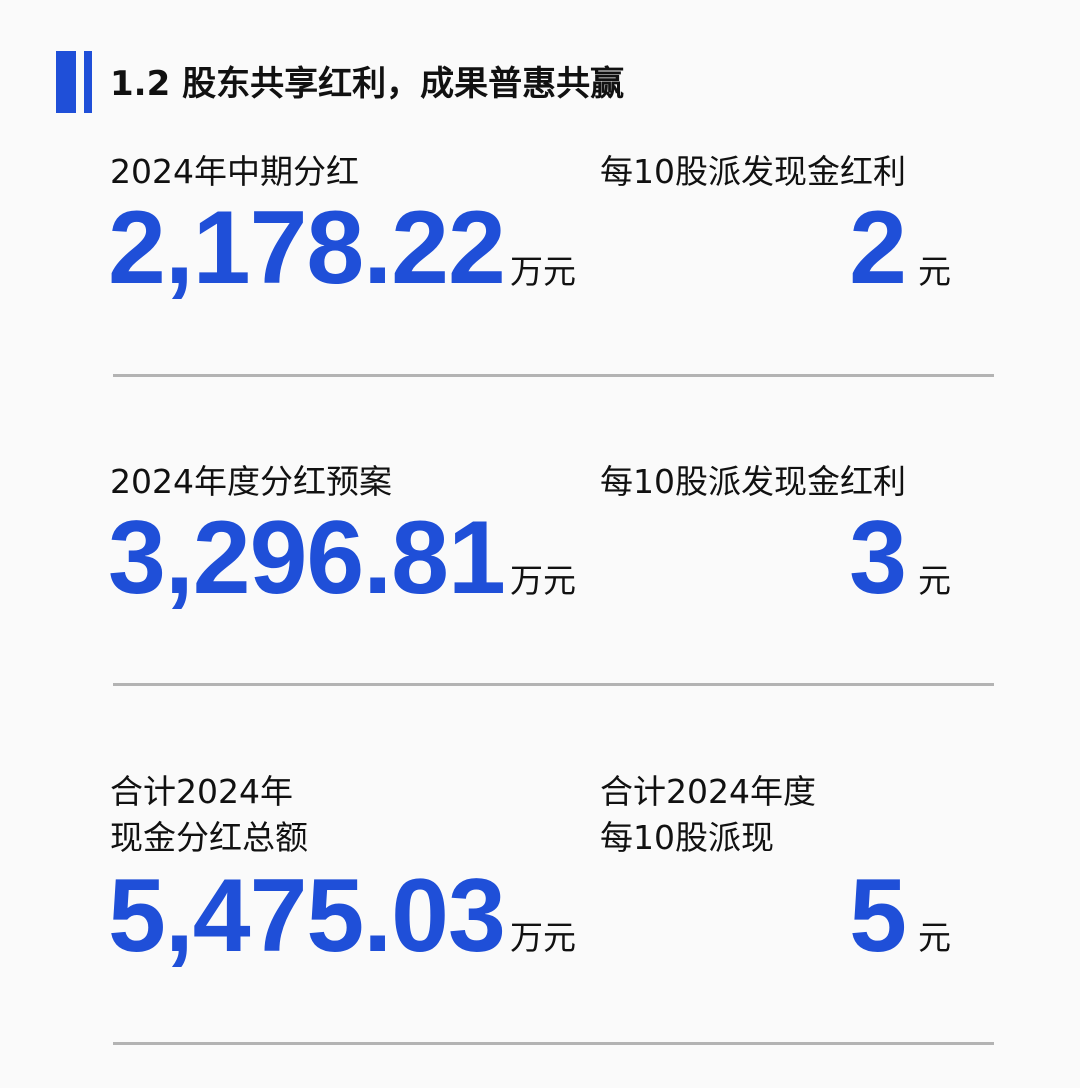  Describe the element at coordinates (307, 916) in the screenshot. I see `left-value: 5,475.03` at that location.